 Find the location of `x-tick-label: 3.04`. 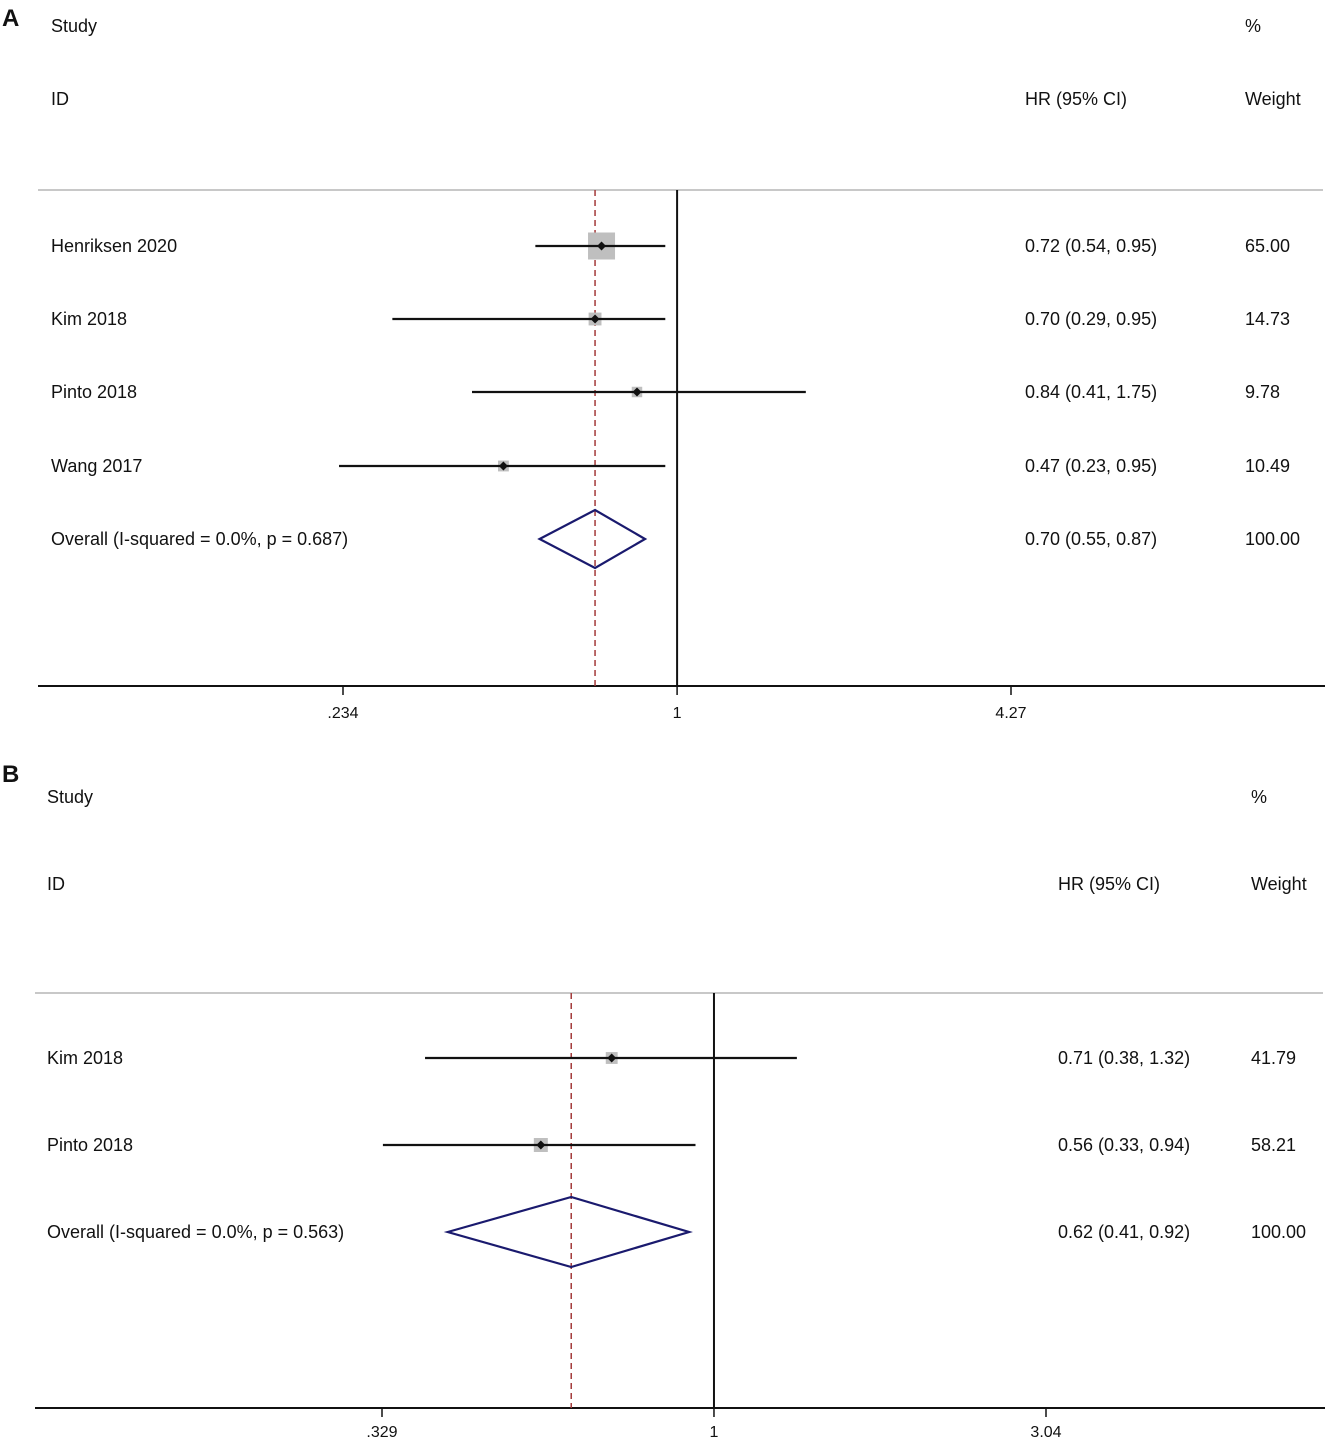

x-tick-label: 3.04 is located at coordinates (1045, 1432).